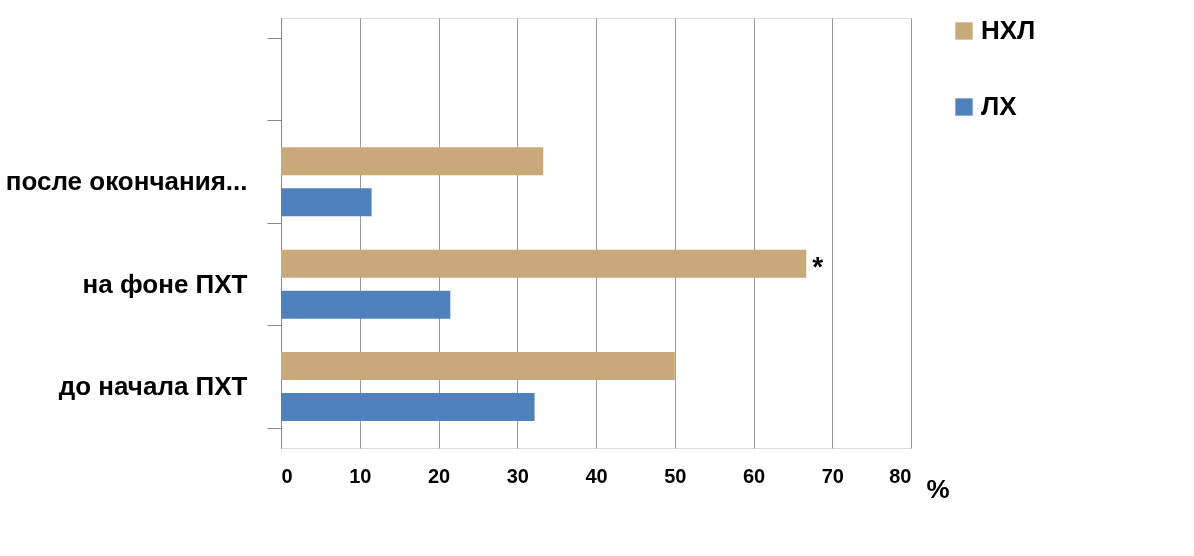  Describe the element at coordinates (439, 475) in the screenshot. I see `x-tick-label: 20` at that location.